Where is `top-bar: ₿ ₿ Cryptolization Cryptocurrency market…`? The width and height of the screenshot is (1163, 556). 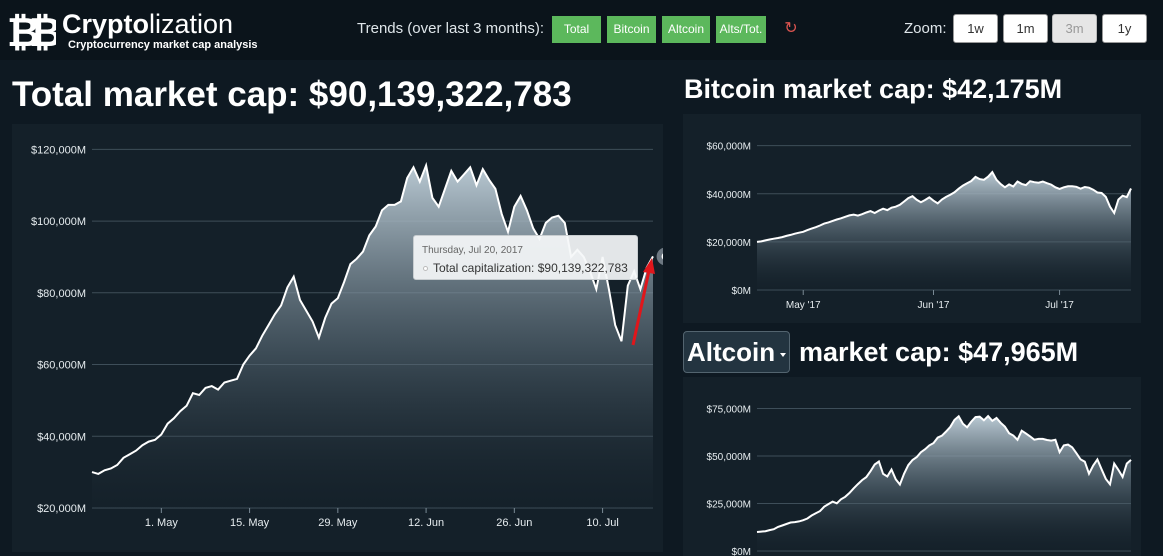
top-bar: ₿ ₿ Cryptolization Cryptocurrency market… is located at coordinates (581, 30).